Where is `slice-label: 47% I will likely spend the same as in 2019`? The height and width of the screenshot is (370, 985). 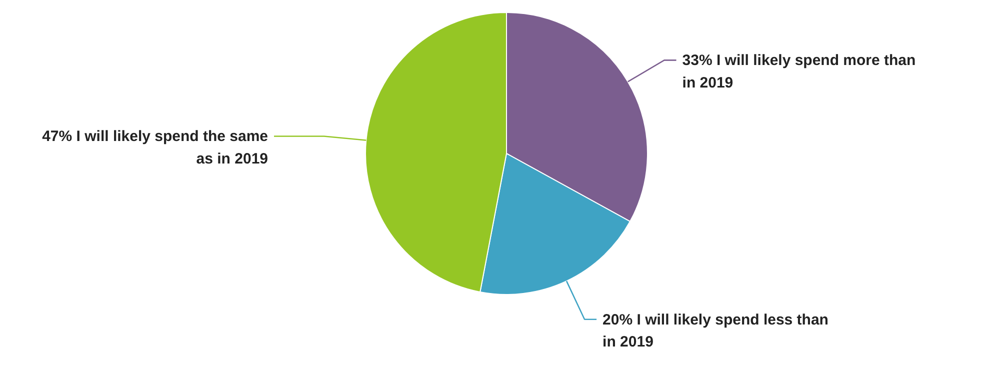
slice-label: 47% I will likely spend the same as in 2019 is located at coordinates (155, 148).